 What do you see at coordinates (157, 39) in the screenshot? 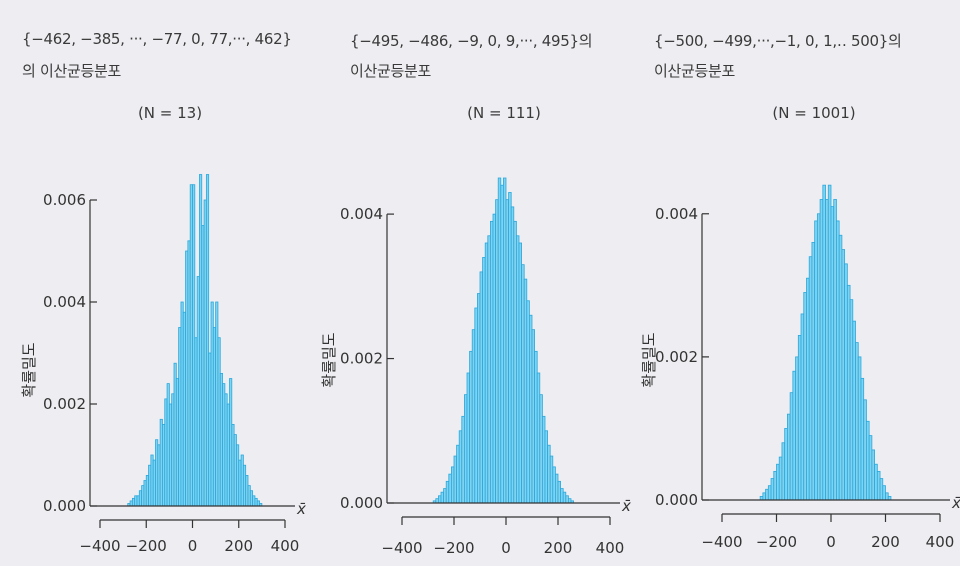
I see `chart-title-line1: {−462, −385, ···, −77, 0, 77,···, 462}` at bounding box center [157, 39].